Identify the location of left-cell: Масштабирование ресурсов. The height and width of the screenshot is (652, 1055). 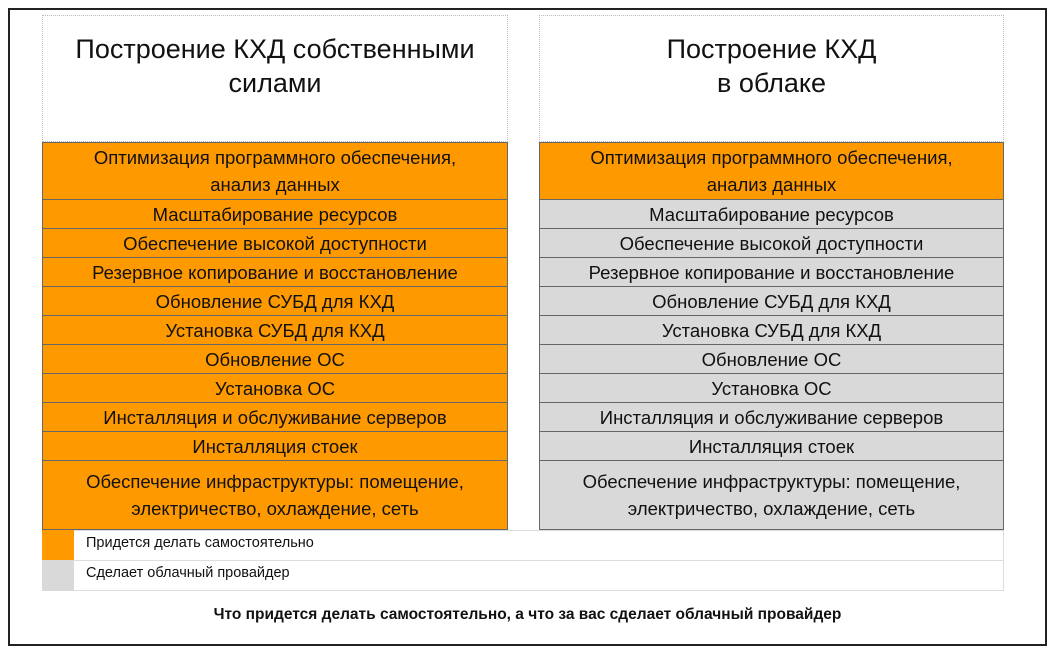
(275, 214).